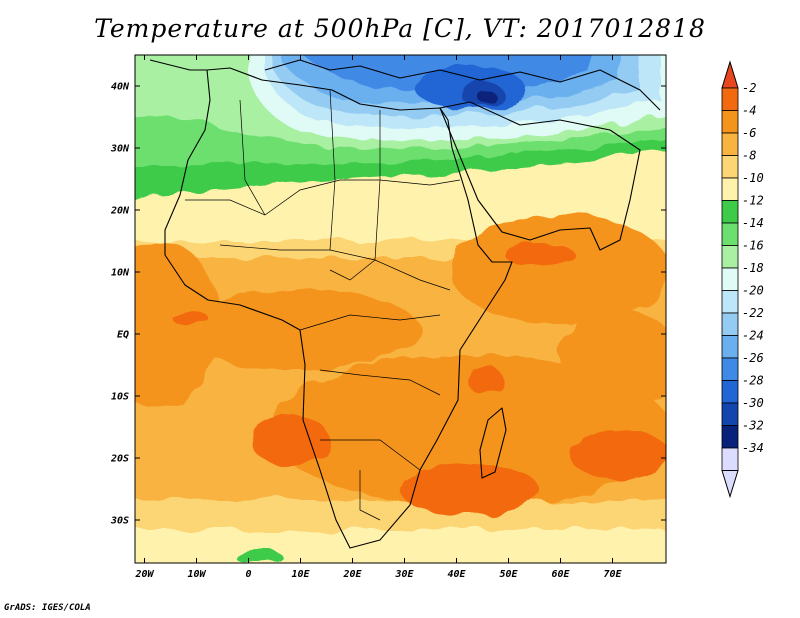 The width and height of the screenshot is (800, 618). What do you see at coordinates (378, 574) in the screenshot?
I see `longitude-labels: 20W 10W 0 10E 20E 30E 40E 50E 60E 70E` at bounding box center [378, 574].